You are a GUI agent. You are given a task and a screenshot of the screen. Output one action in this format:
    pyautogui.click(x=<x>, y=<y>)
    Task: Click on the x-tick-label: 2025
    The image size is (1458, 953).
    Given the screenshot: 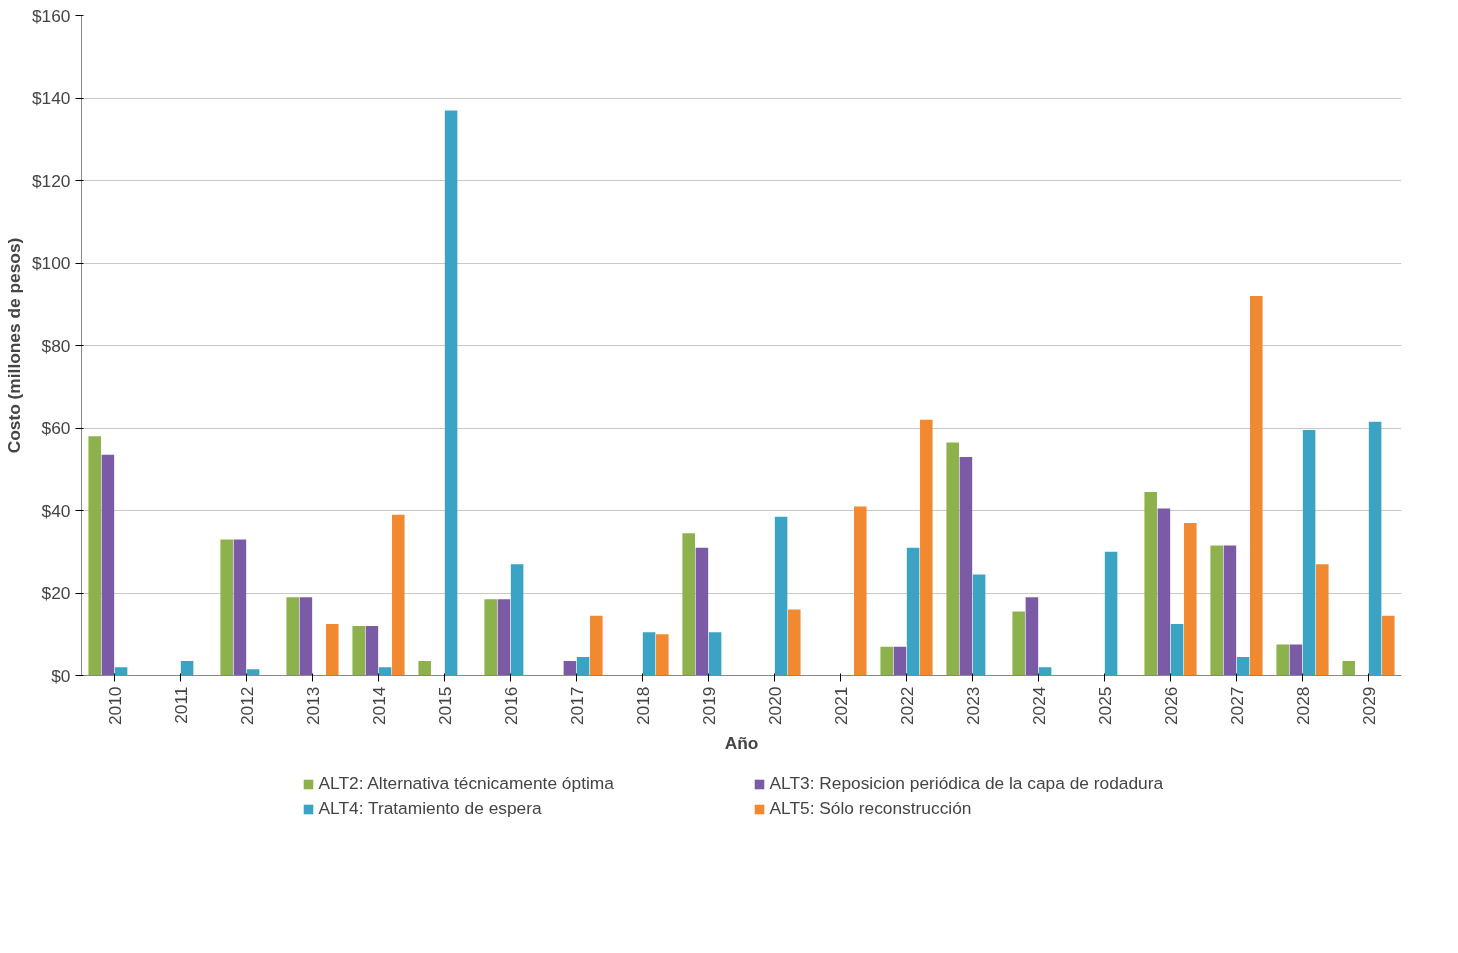 What is the action you would take?
    pyautogui.click(x=1104, y=706)
    